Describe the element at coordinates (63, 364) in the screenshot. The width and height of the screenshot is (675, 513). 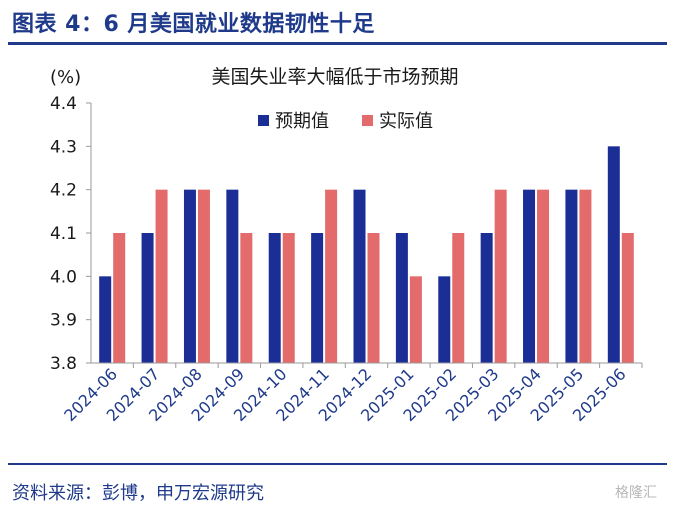
I see `y-tick-label: 3.8` at that location.